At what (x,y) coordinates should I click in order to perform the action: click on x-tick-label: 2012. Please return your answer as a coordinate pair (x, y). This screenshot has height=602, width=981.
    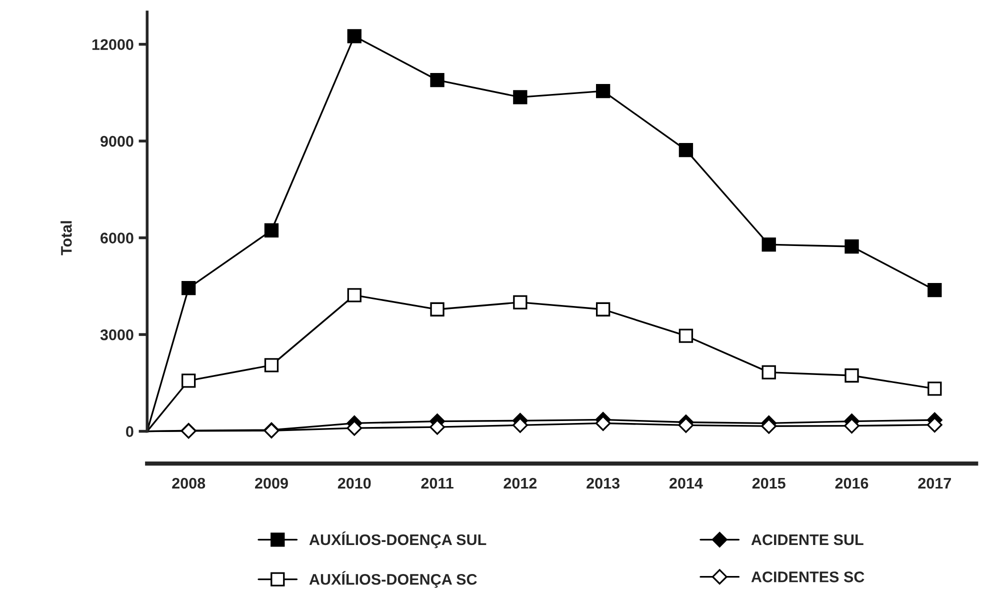
    Looking at the image, I should click on (520, 483).